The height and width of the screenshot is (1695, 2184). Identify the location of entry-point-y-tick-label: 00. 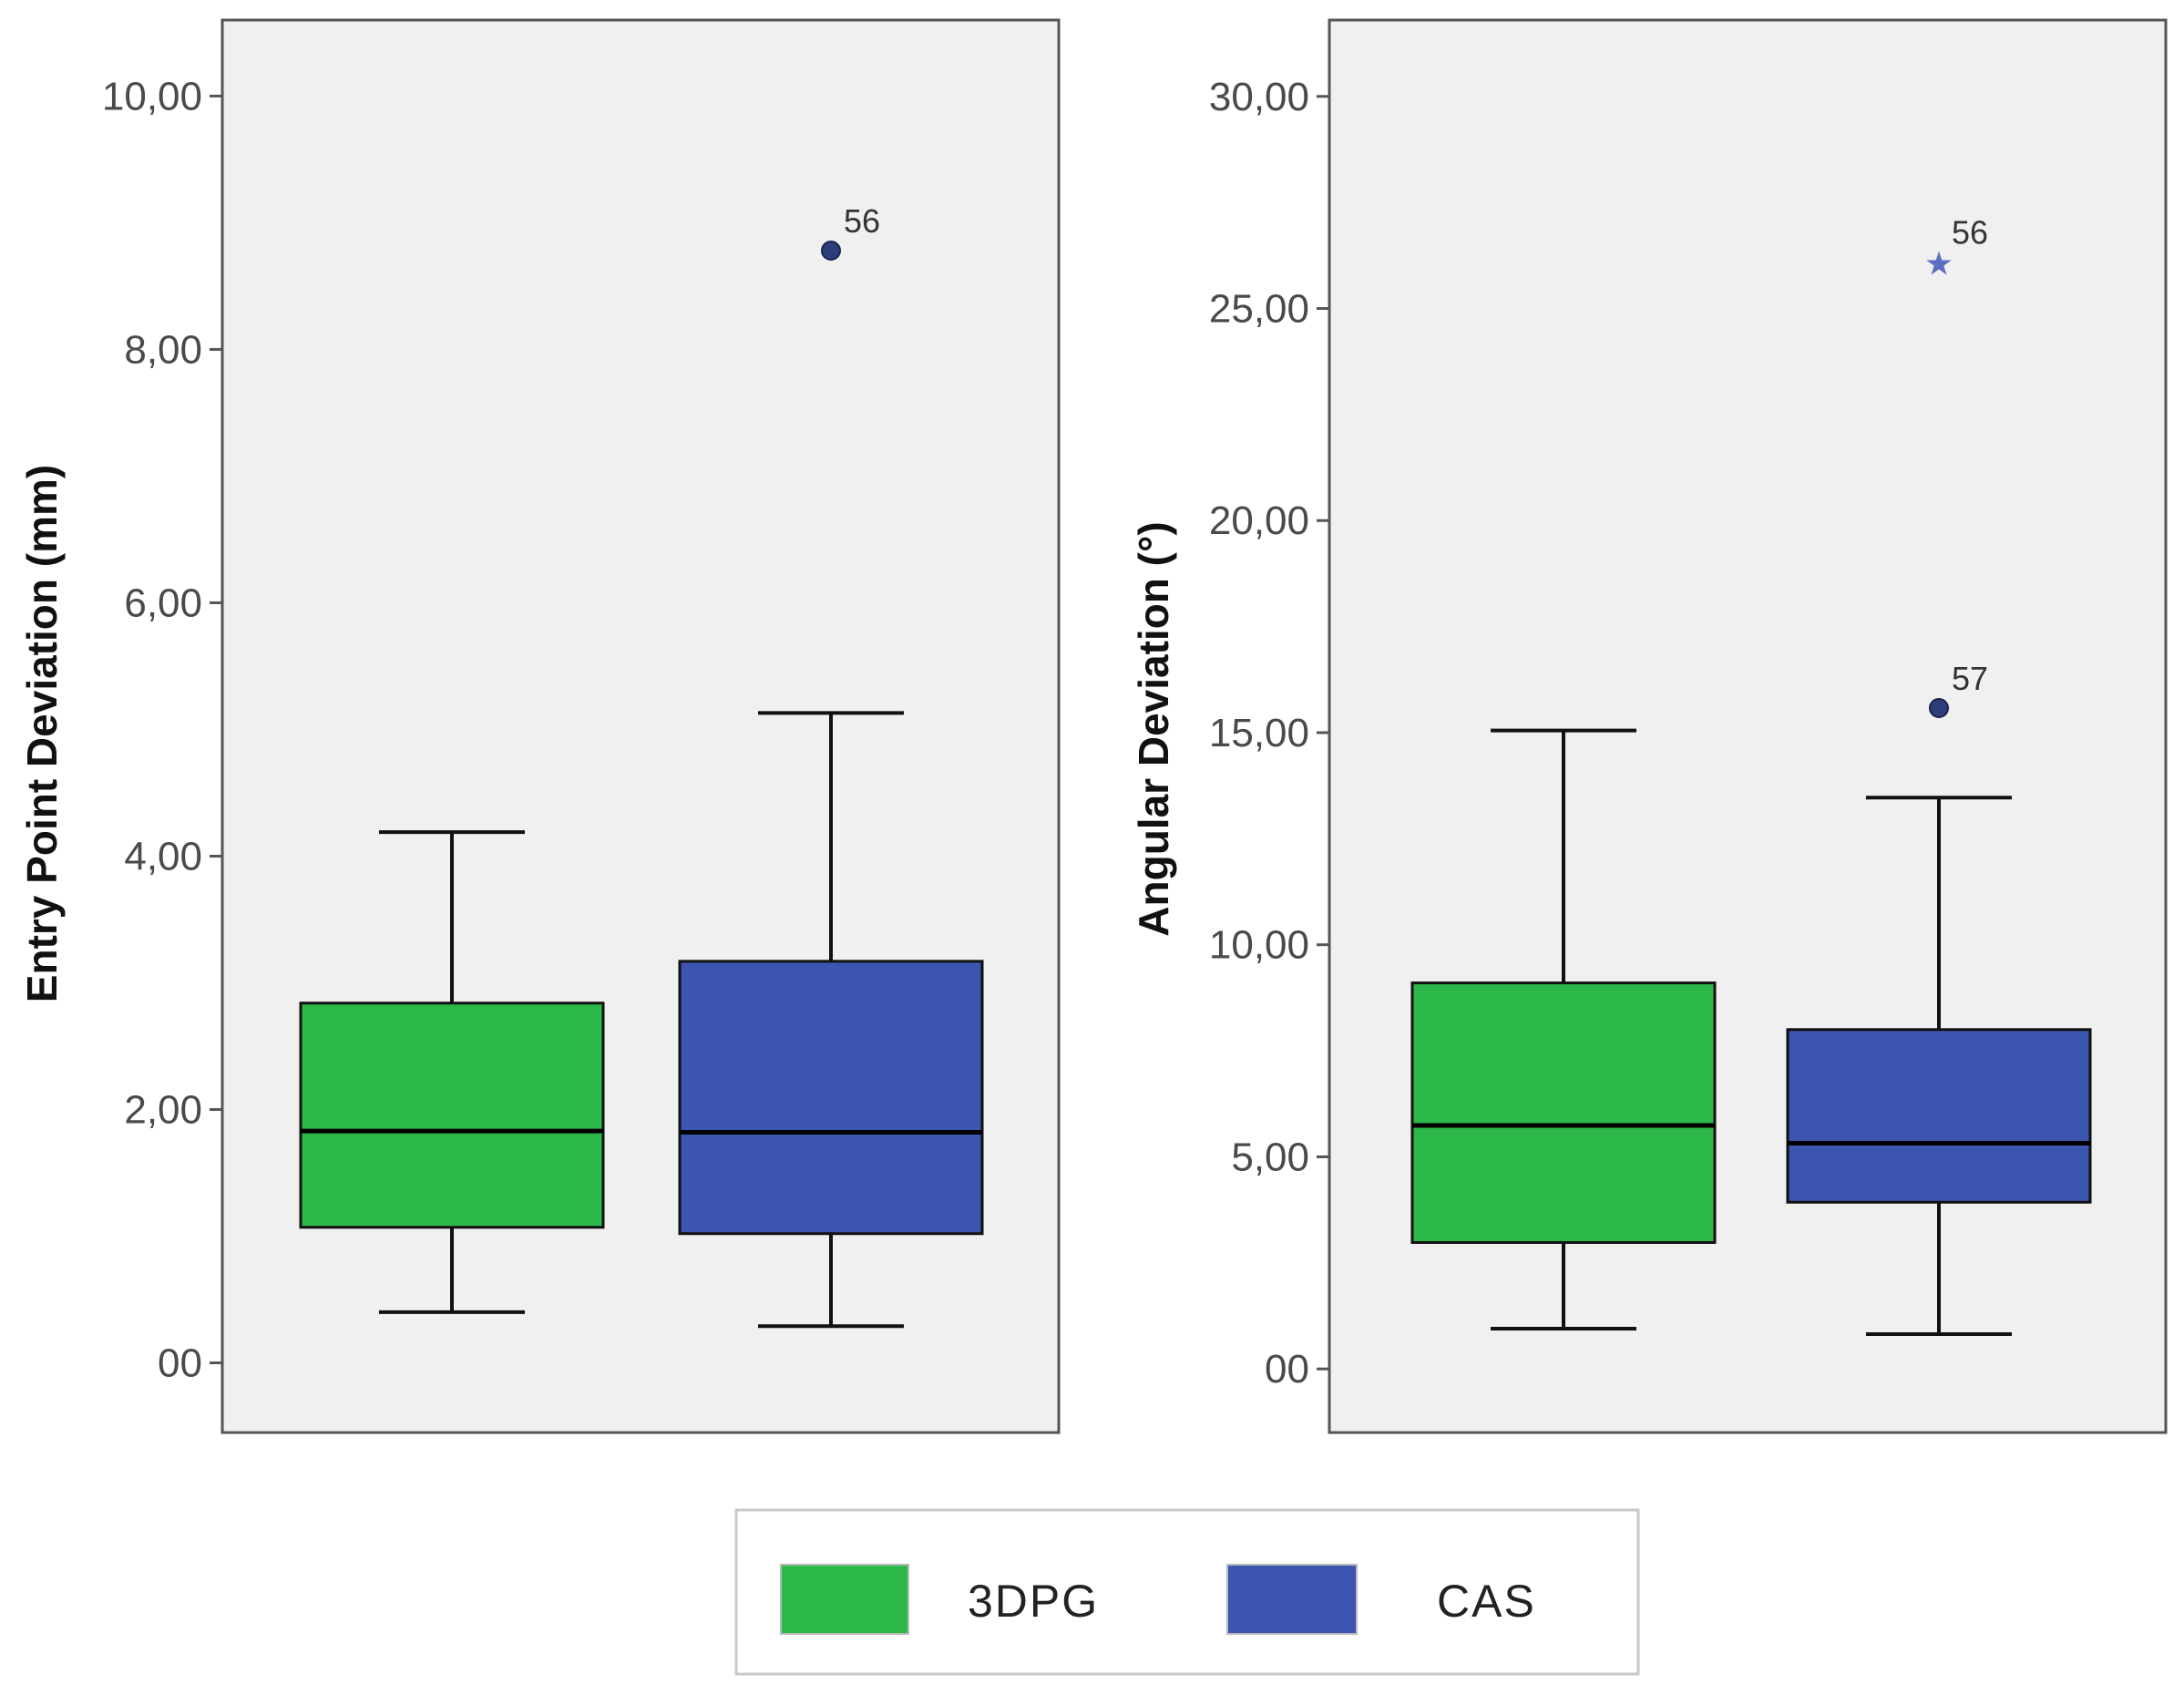
(180, 1363).